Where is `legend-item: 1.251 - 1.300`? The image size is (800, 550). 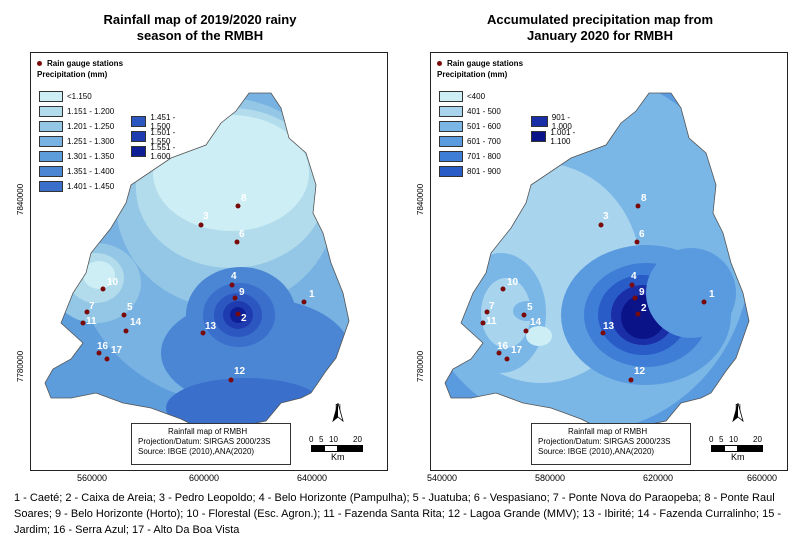 legend-item: 1.251 - 1.300 is located at coordinates (76, 141).